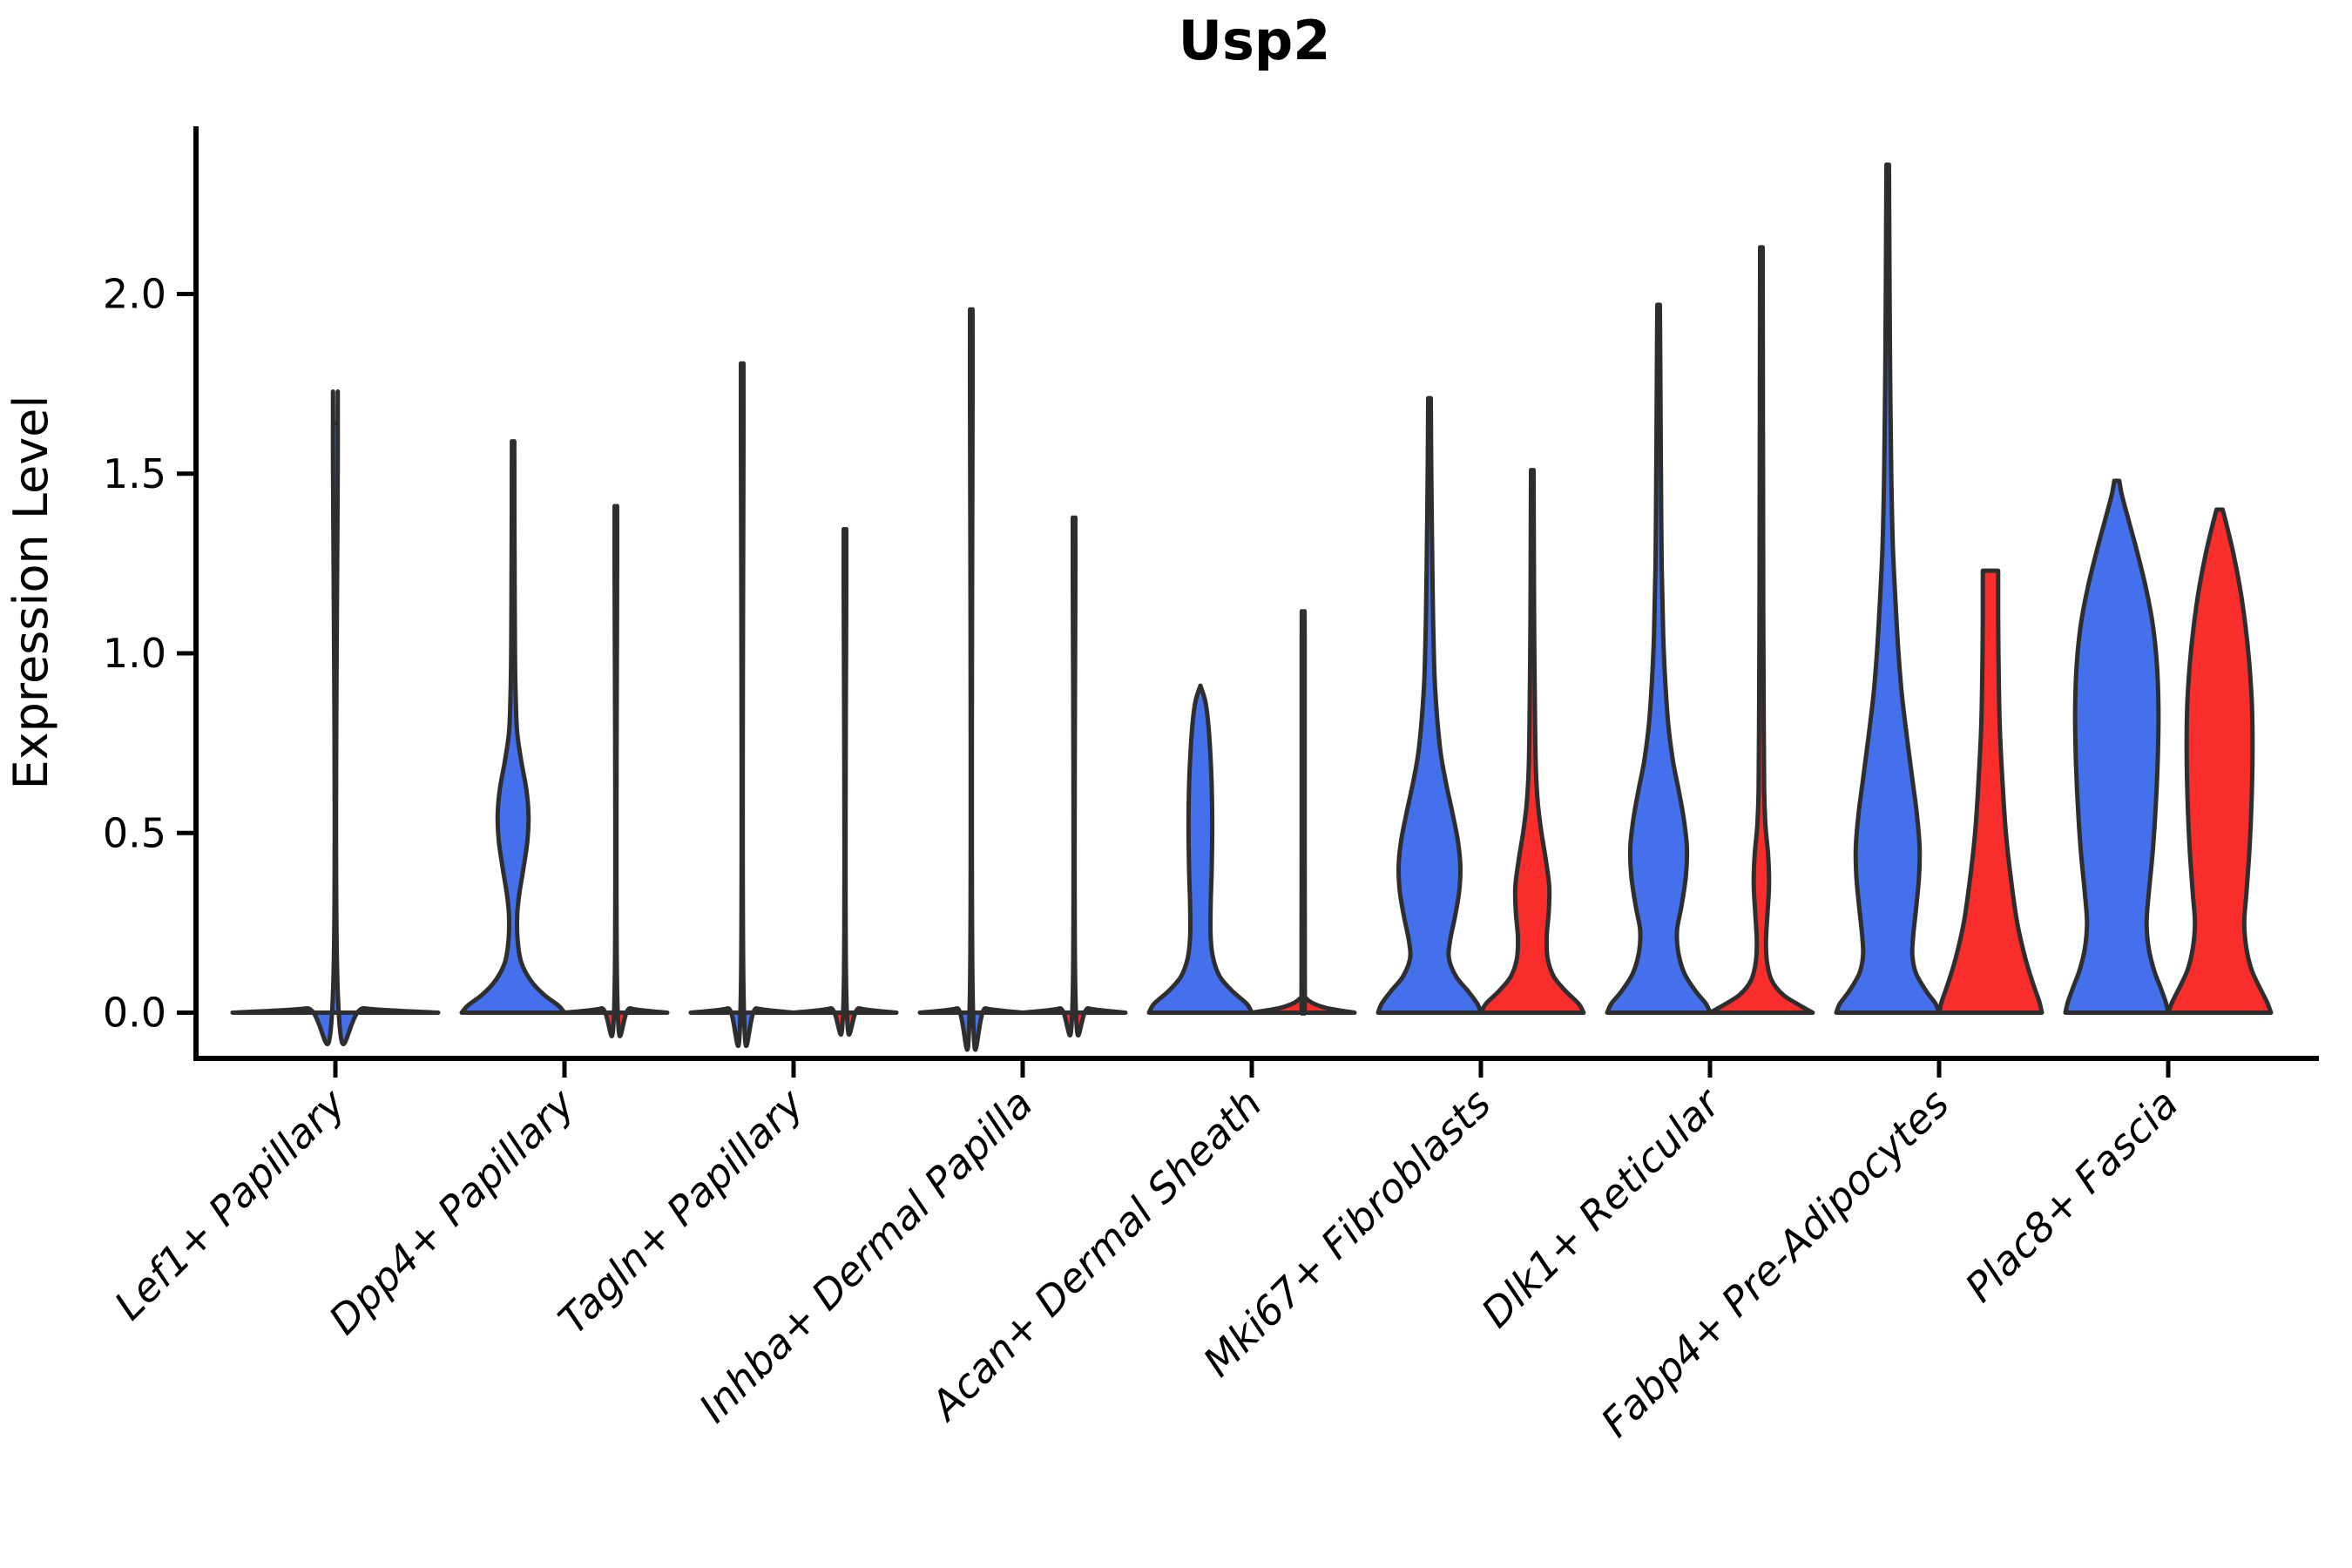 Image resolution: width=2352 pixels, height=1568 pixels. What do you see at coordinates (1888, 588) in the screenshot?
I see `violin-fabp4-blue` at bounding box center [1888, 588].